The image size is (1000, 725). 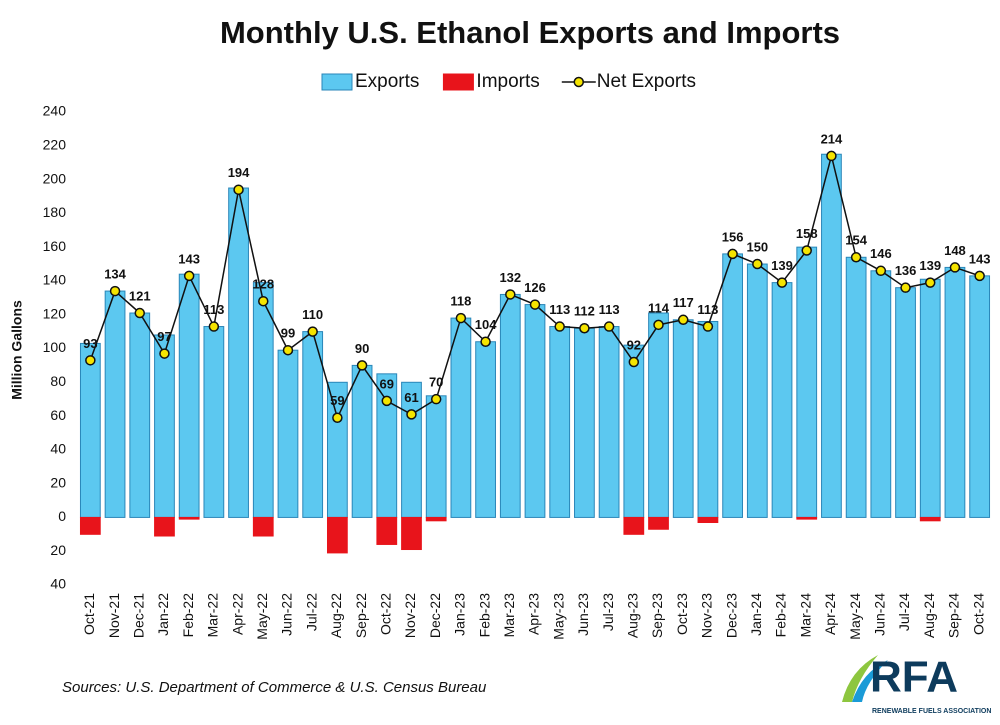 What do you see at coordinates (781, 615) in the screenshot?
I see `x-tick-label: Feb-24` at bounding box center [781, 615].